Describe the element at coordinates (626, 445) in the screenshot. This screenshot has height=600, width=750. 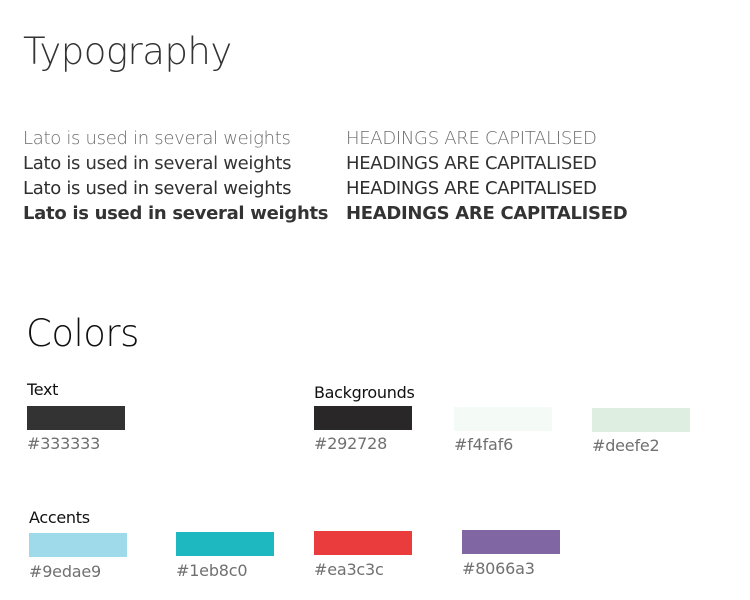
I see `color-hex-background-mint: #deefe2` at that location.